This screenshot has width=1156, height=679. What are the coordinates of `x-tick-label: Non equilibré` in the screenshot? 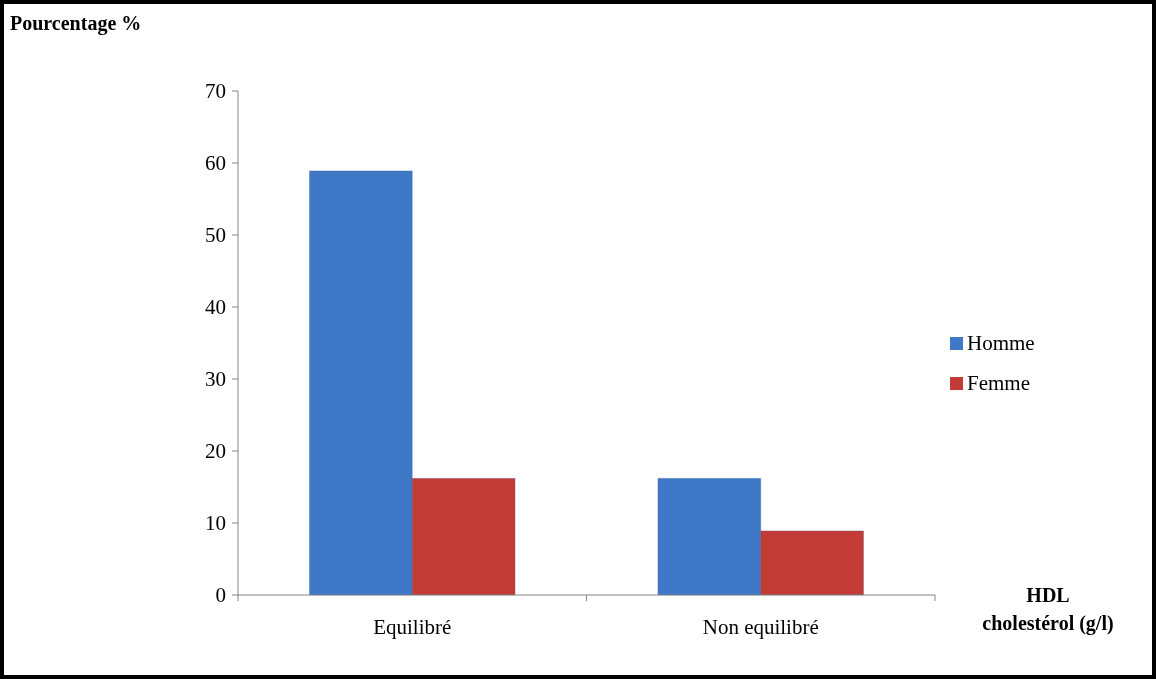 It's located at (760, 627).